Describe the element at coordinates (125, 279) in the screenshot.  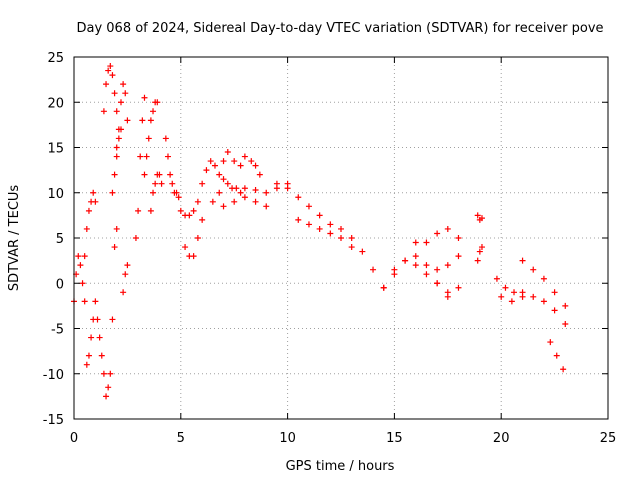
I see `series-arc-h` at that location.